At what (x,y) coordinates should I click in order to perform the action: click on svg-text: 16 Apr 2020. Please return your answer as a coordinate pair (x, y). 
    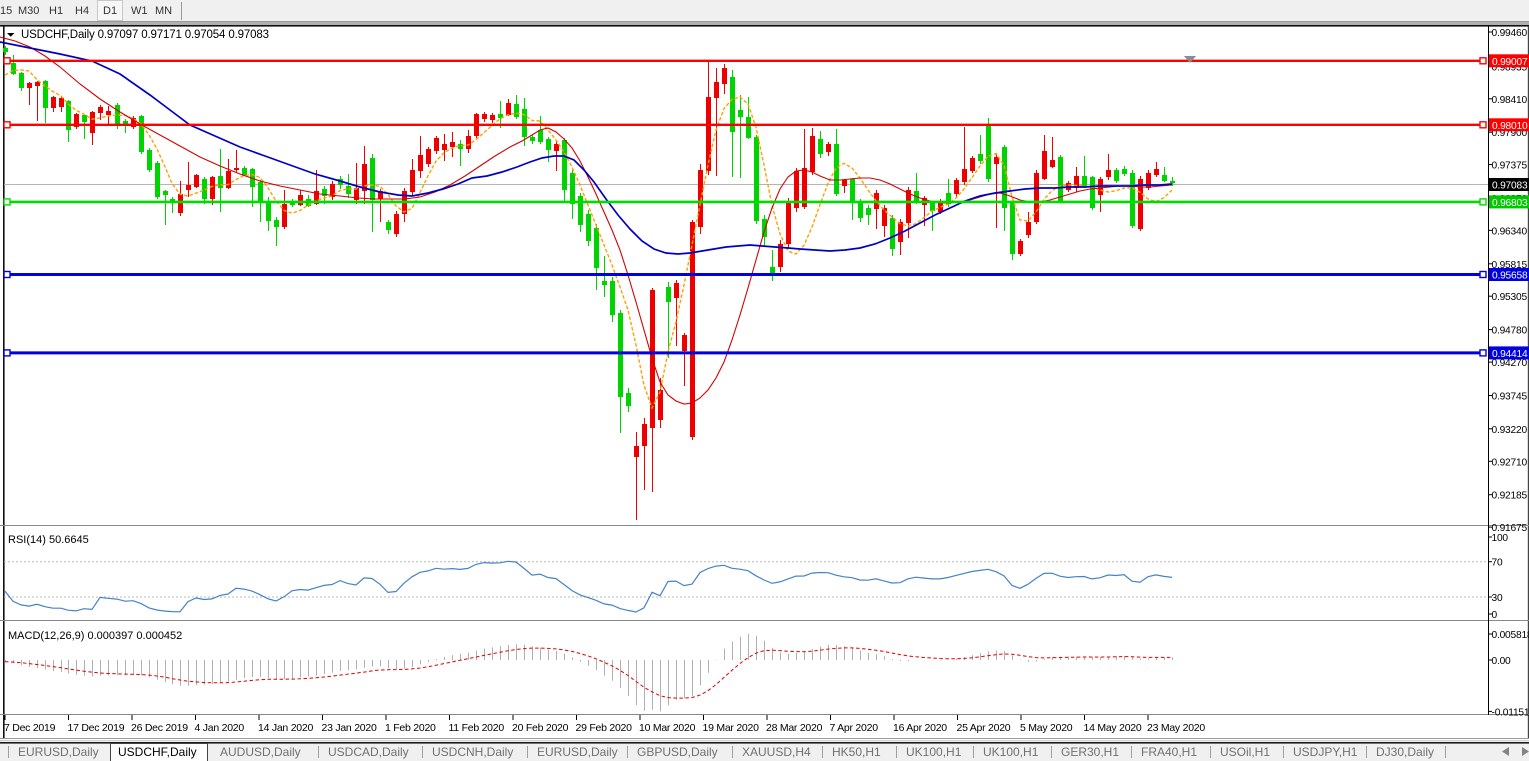
    Looking at the image, I should click on (920, 728).